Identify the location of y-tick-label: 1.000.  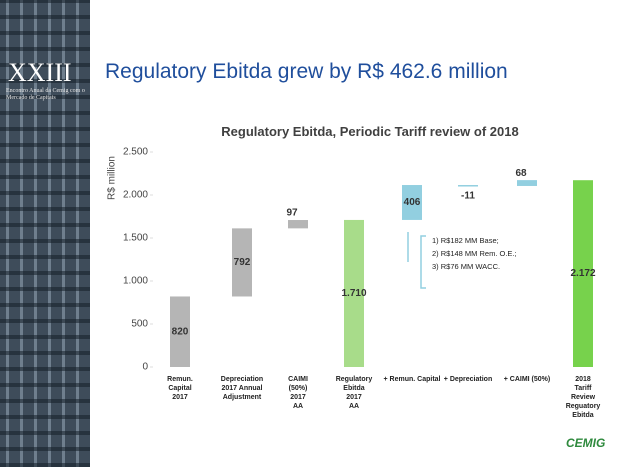
(135, 281).